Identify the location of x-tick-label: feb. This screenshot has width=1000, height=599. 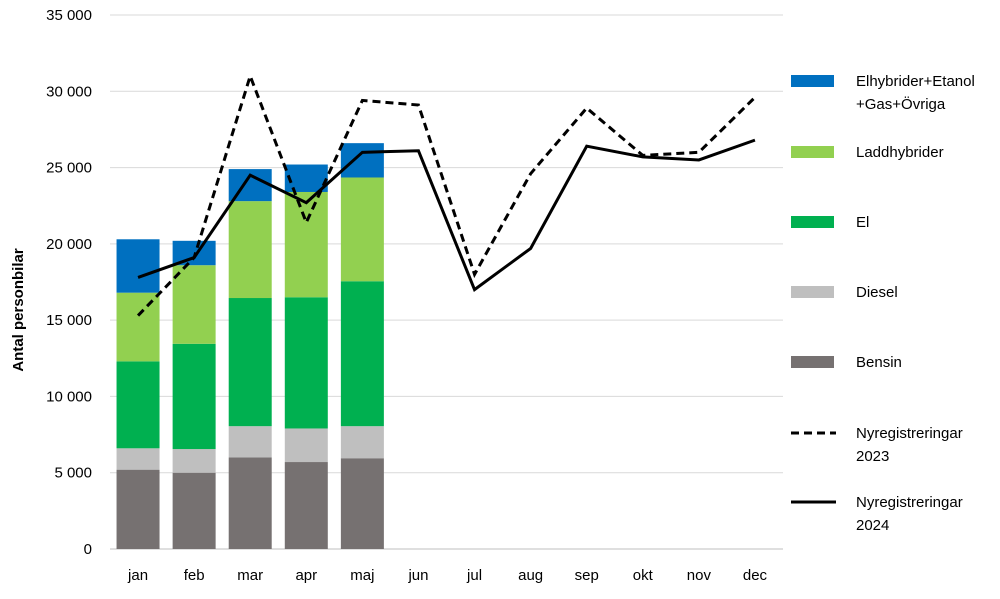
(194, 575).